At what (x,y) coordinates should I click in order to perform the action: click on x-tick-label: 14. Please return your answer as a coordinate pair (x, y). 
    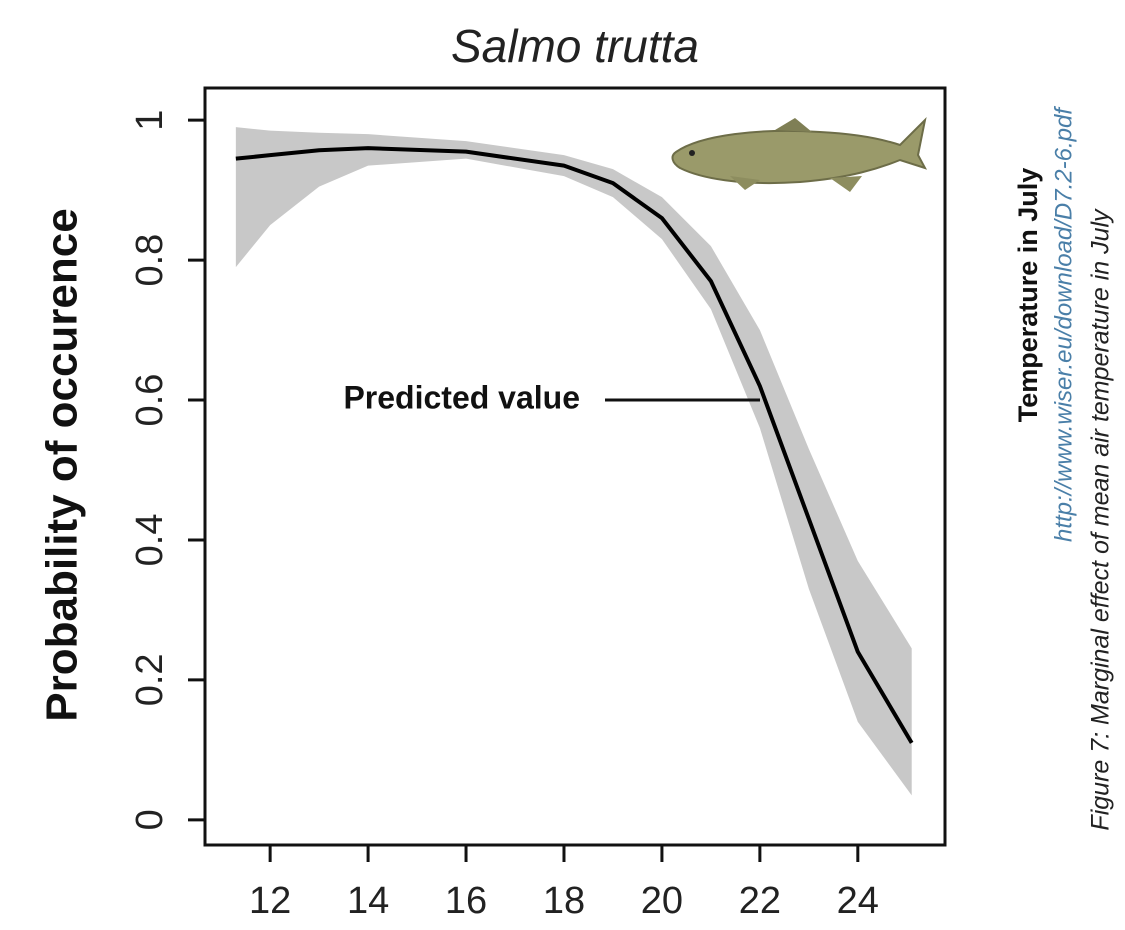
    Looking at the image, I should click on (368, 901).